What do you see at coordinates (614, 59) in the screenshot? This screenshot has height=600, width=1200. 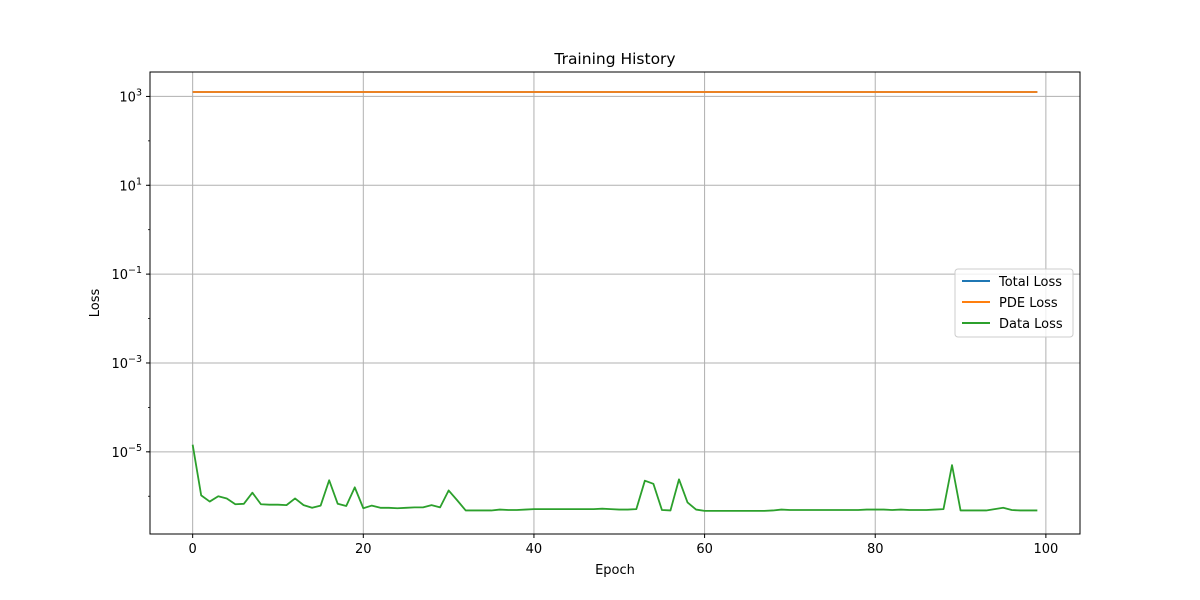 I see `chart-title: Training History` at bounding box center [614, 59].